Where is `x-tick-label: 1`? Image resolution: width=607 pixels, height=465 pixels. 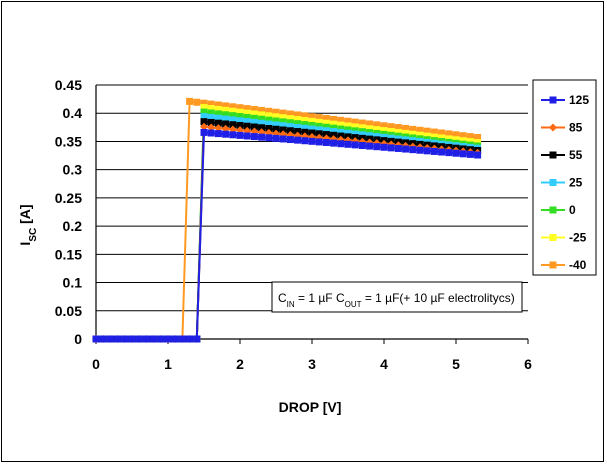
x-tick-label: 1 is located at coordinates (168, 364).